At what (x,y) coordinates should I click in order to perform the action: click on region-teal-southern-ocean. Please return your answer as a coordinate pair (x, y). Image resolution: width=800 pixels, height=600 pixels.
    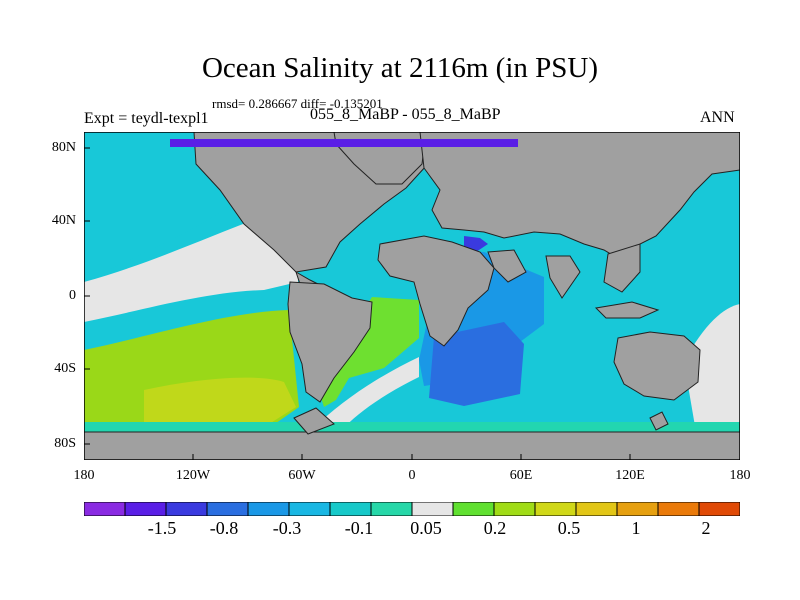
    Looking at the image, I should click on (412, 427).